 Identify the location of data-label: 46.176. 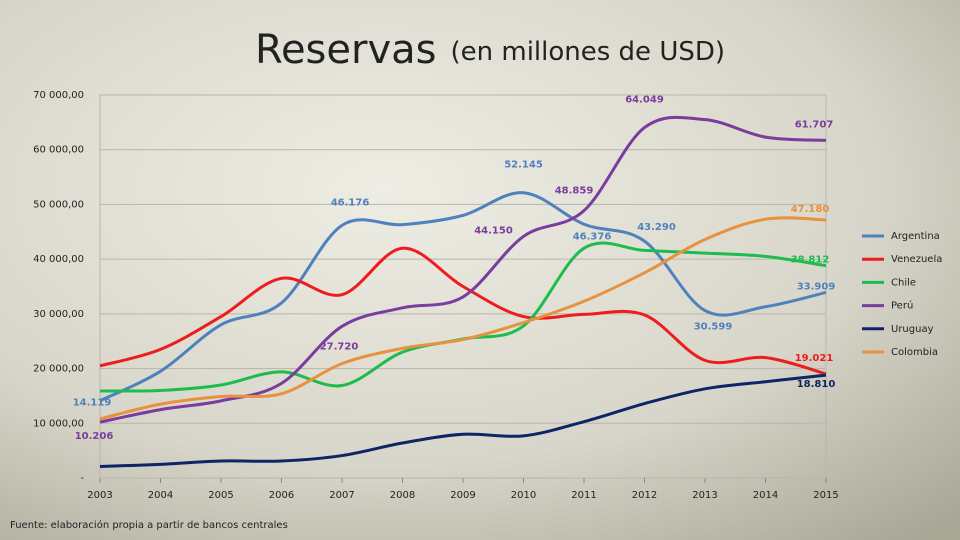
(350, 202).